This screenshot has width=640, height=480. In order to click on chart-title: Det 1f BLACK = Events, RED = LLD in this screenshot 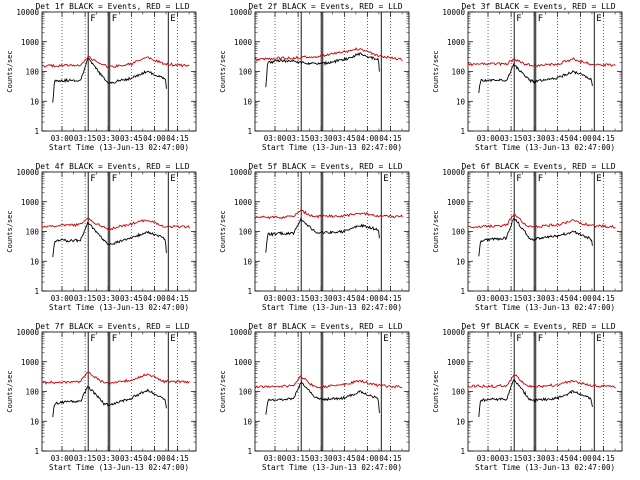, I will do `click(112, 6)`.